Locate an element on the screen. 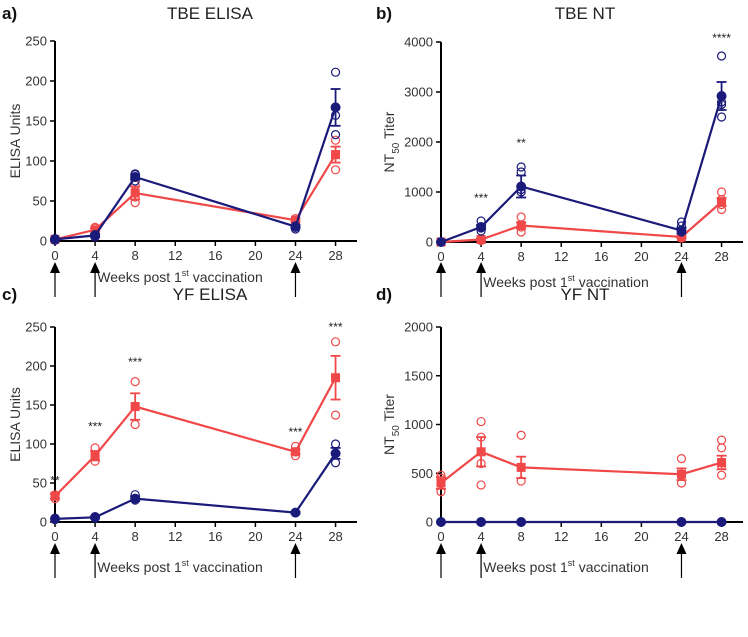  y-tick-label: 4000 is located at coordinates (418, 42).